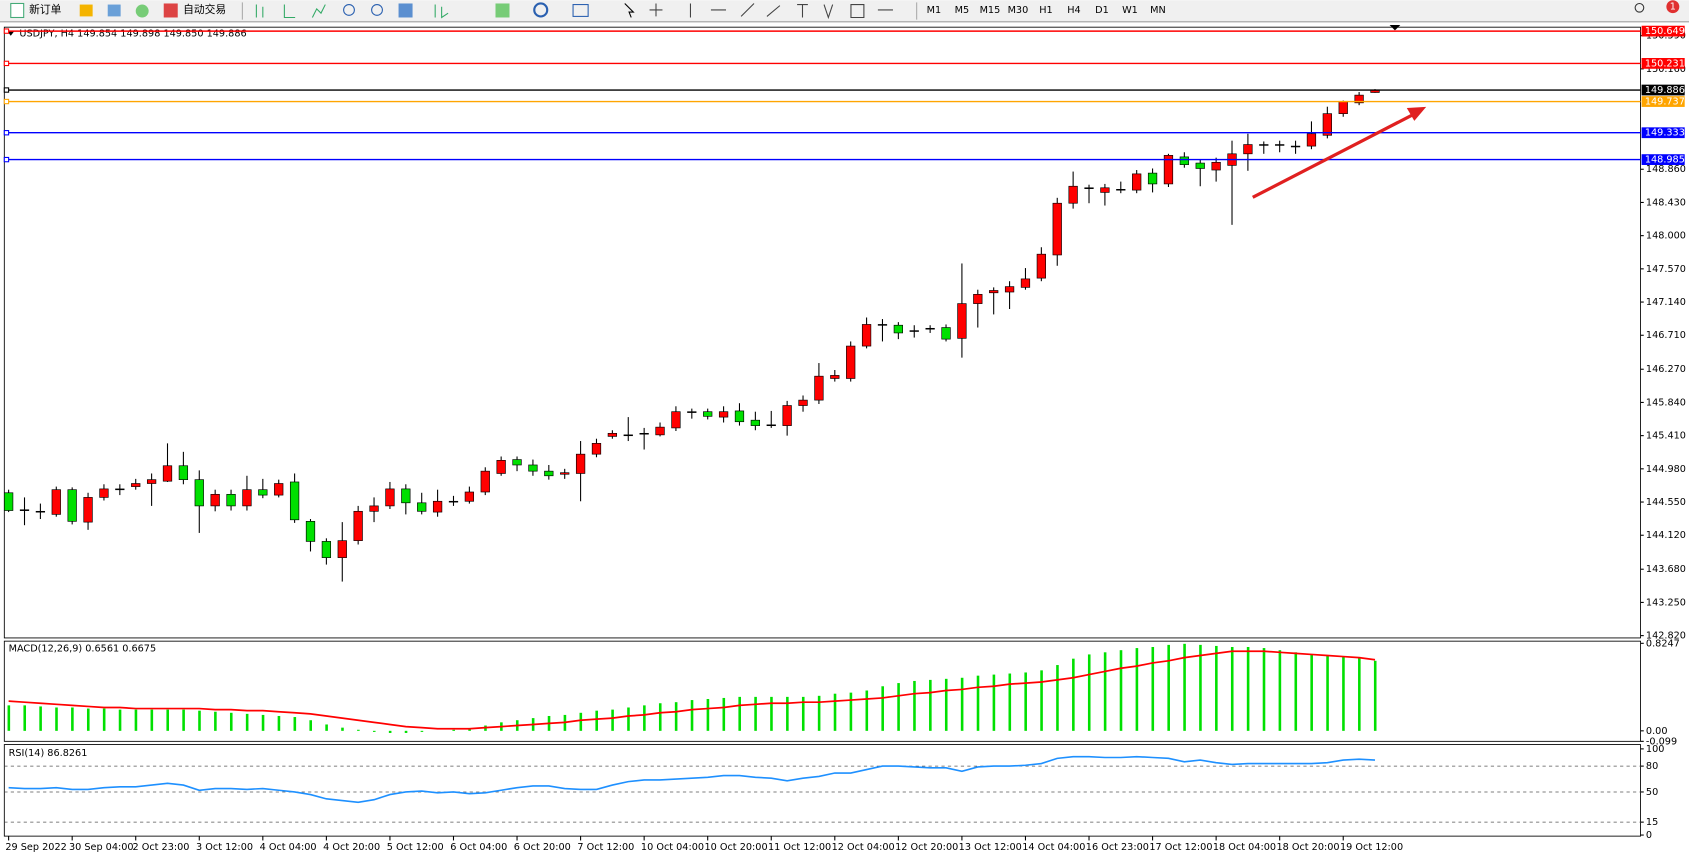 This screenshot has width=1689, height=859. Describe the element at coordinates (204, 9) in the screenshot. I see `auto-trading-button: 自动交易` at that location.